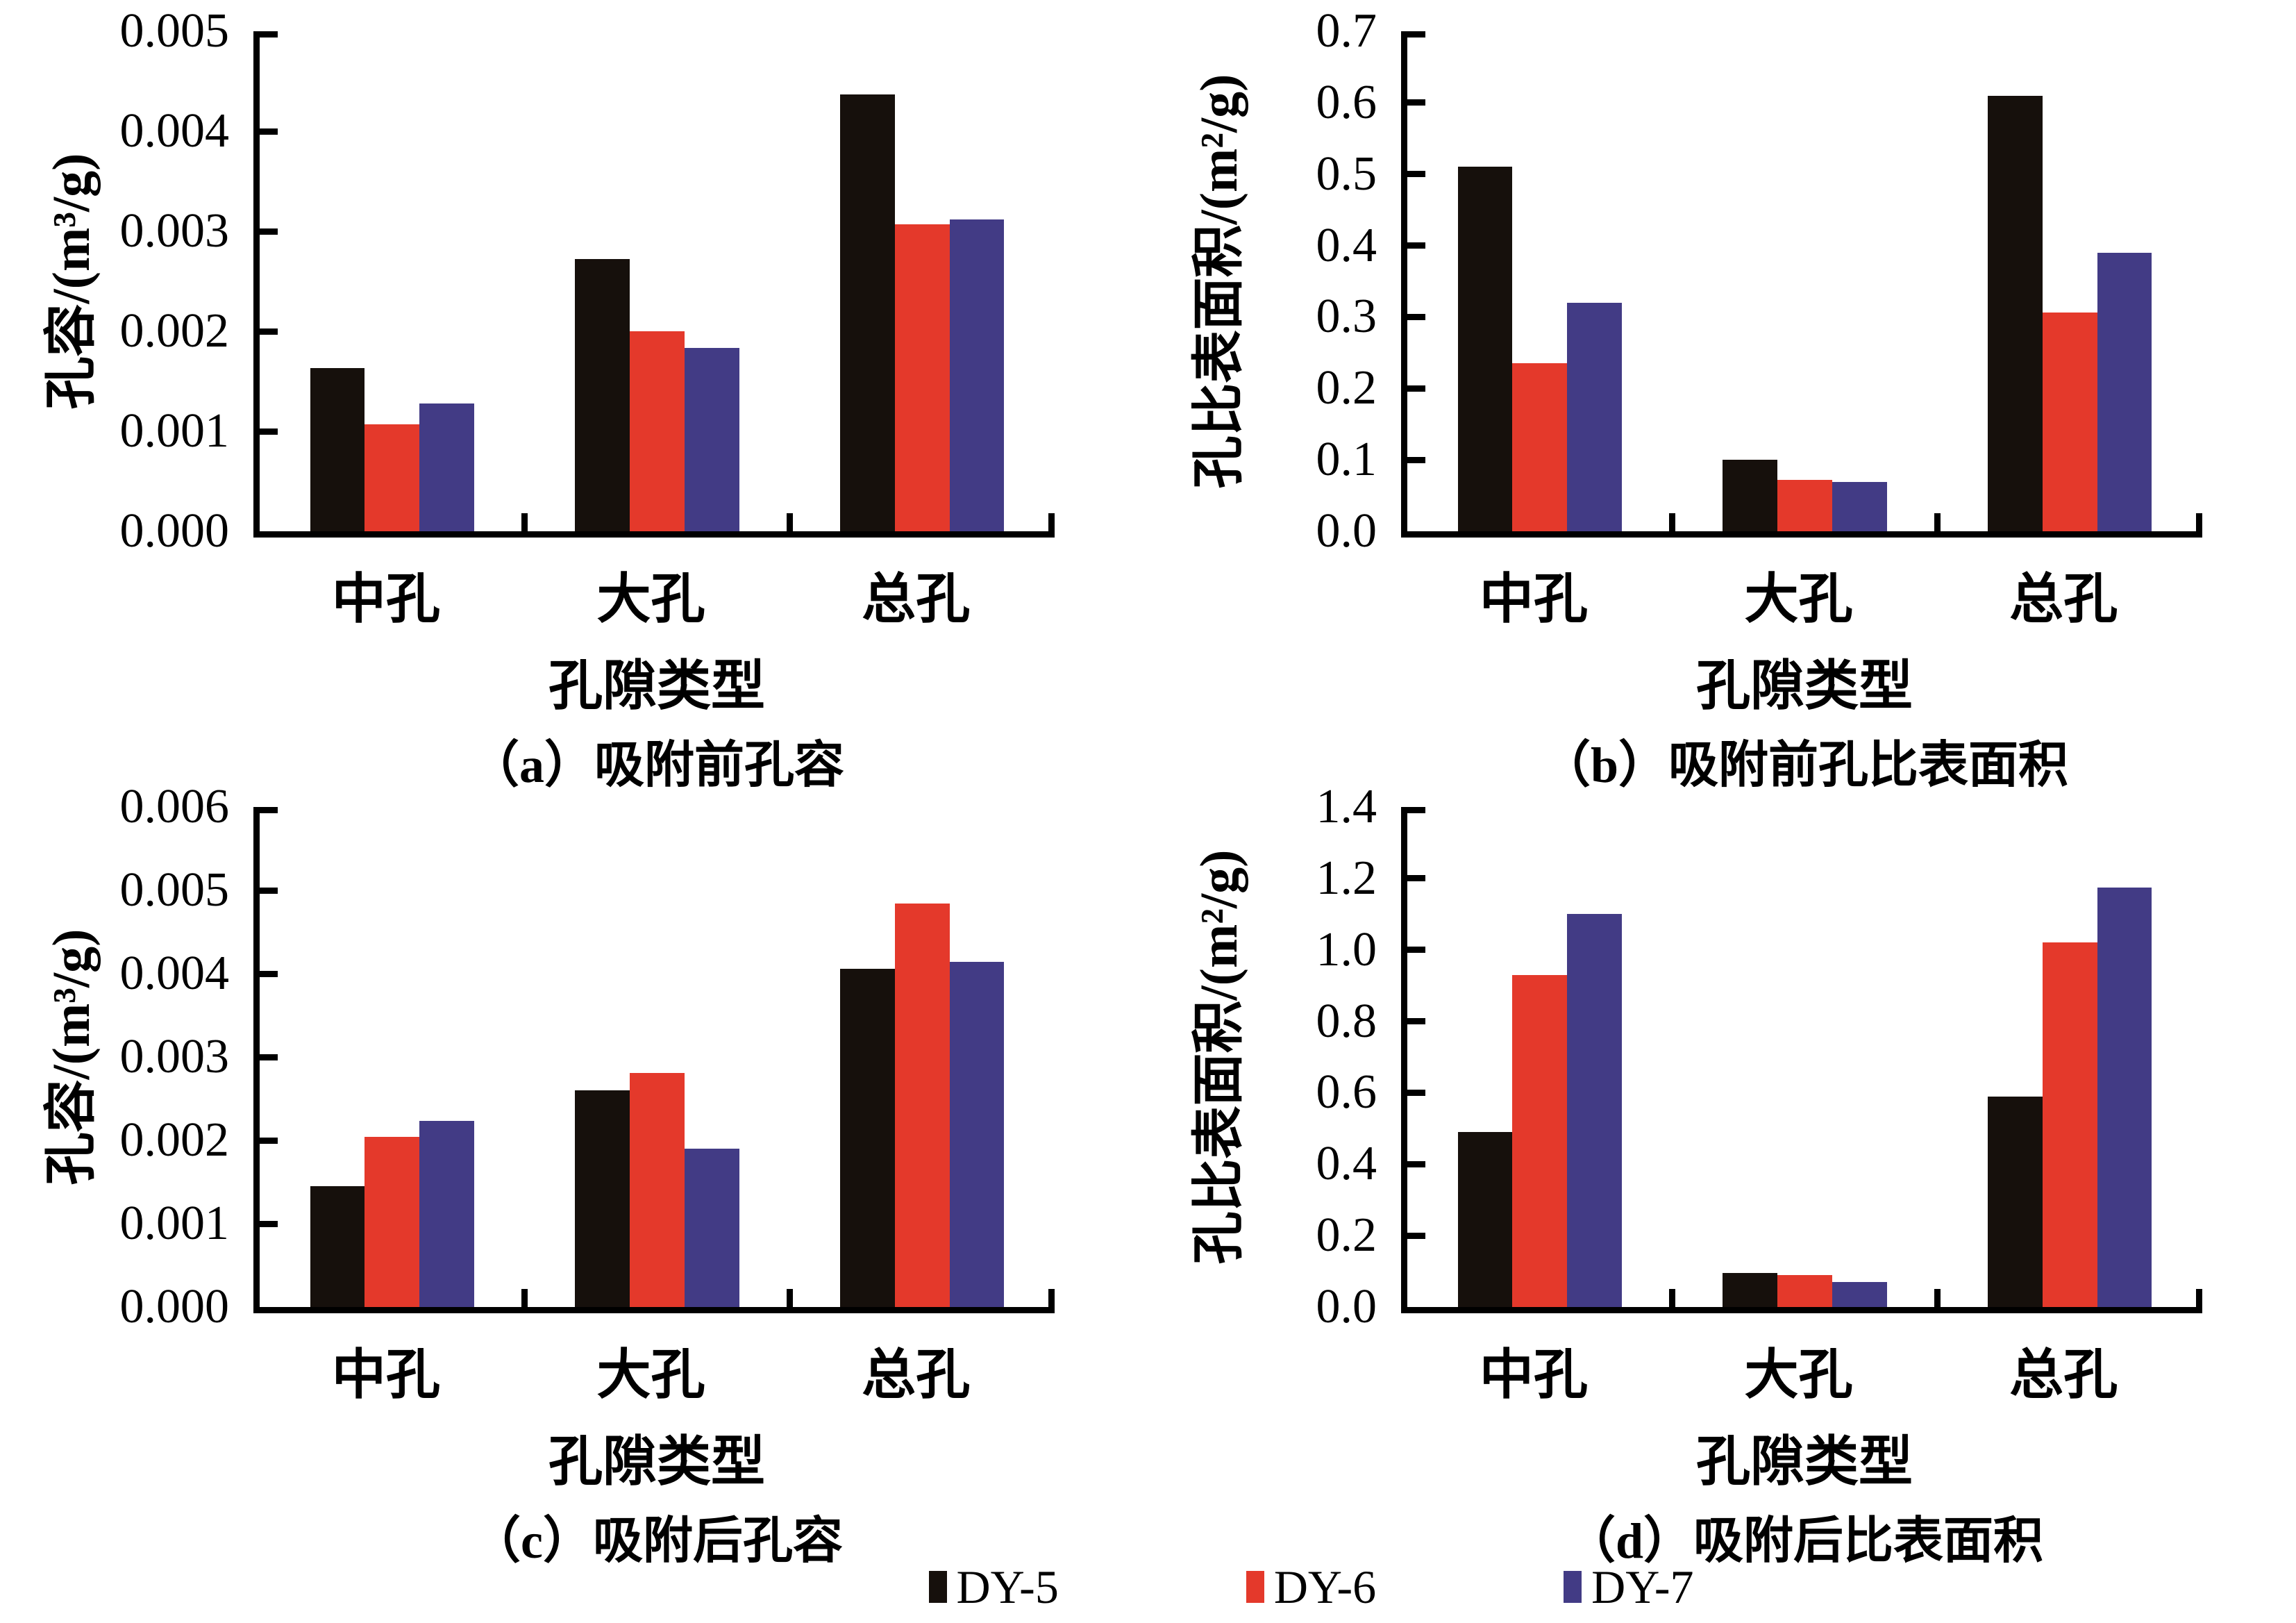 This screenshot has height=1623, width=2296. What do you see at coordinates (174, 973) in the screenshot?
I see `y-tick-label: 0.004` at bounding box center [174, 973].